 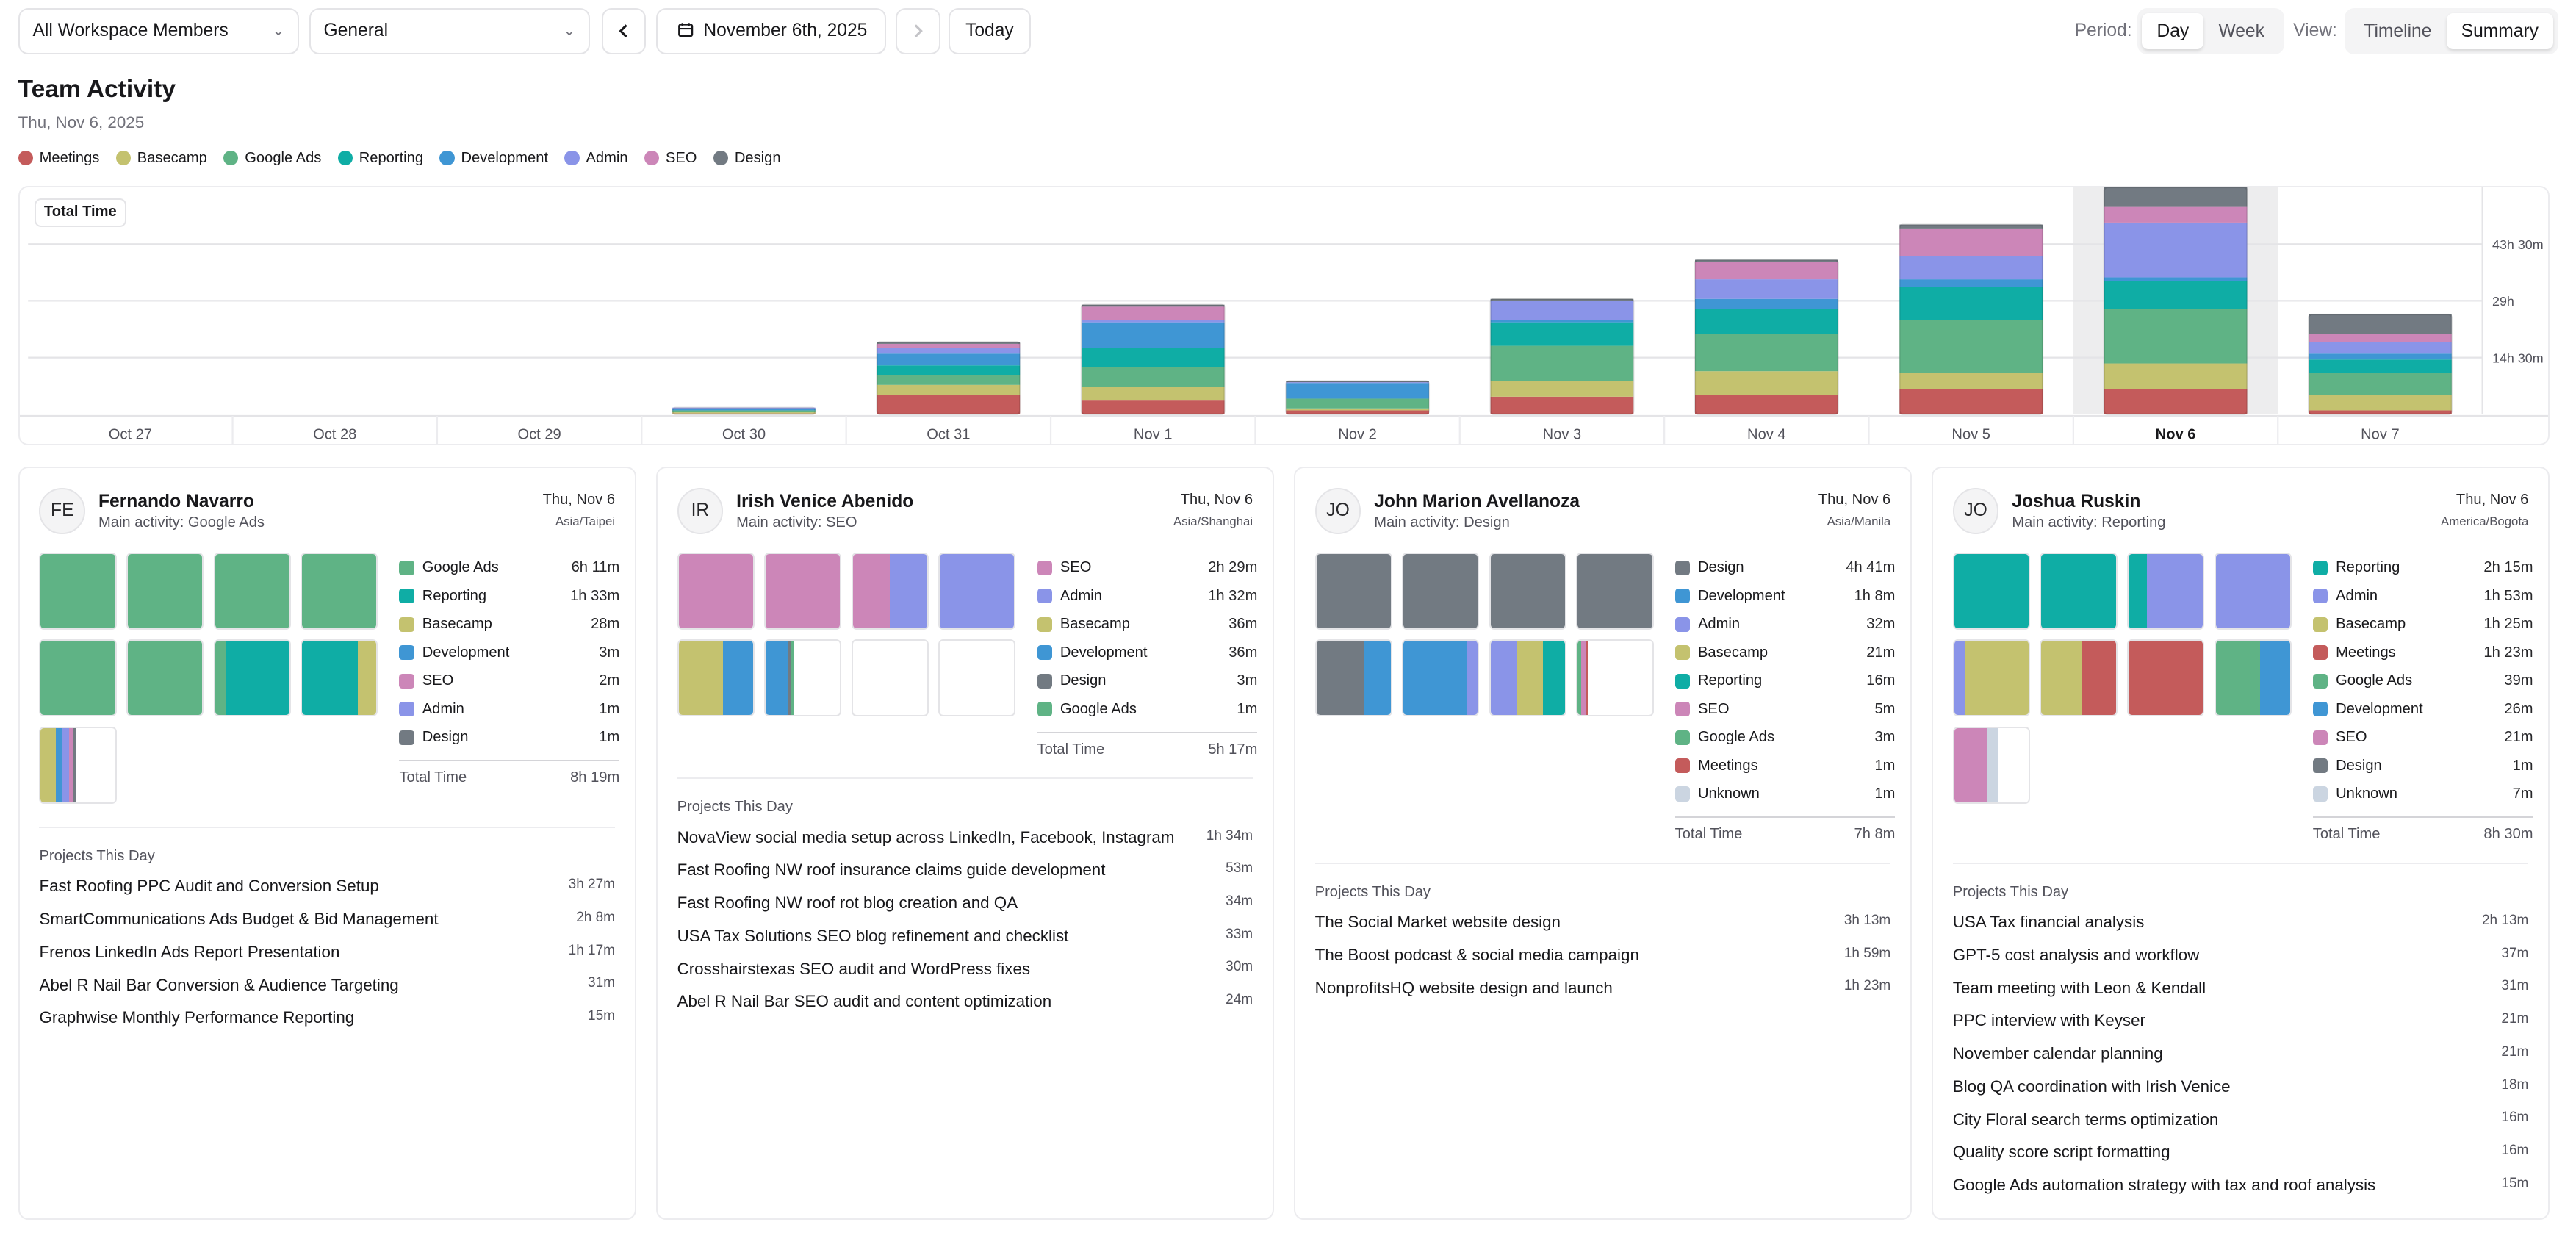 What do you see at coordinates (825, 501) in the screenshot?
I see `member-name: Irish Venice Abenido` at bounding box center [825, 501].